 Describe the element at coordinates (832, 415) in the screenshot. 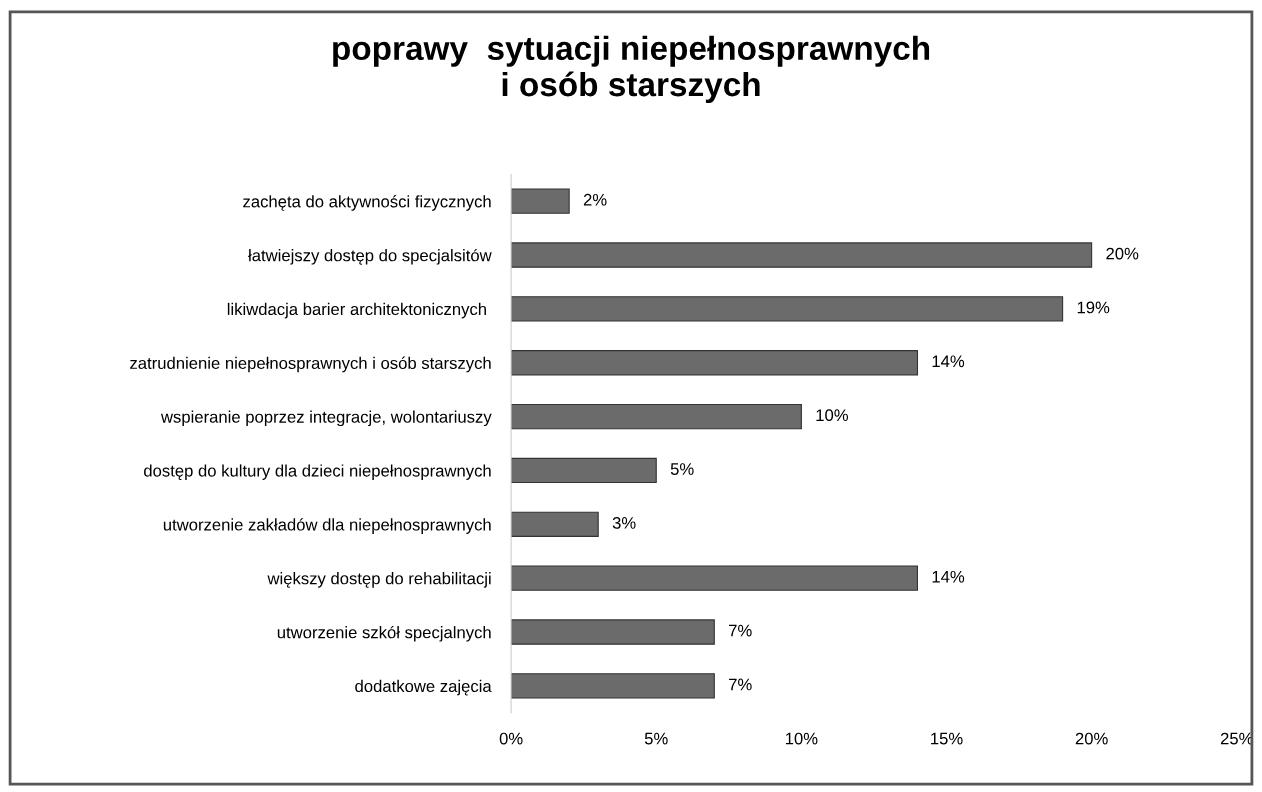

I see `data-label: 10%` at that location.